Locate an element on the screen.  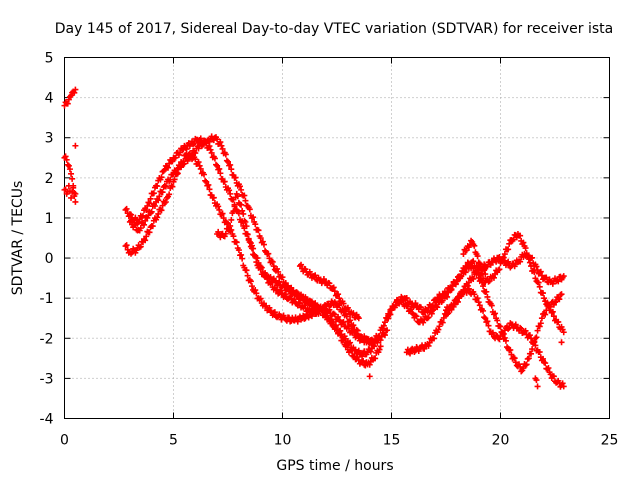
y-tick-label: 2 is located at coordinates (49, 179).